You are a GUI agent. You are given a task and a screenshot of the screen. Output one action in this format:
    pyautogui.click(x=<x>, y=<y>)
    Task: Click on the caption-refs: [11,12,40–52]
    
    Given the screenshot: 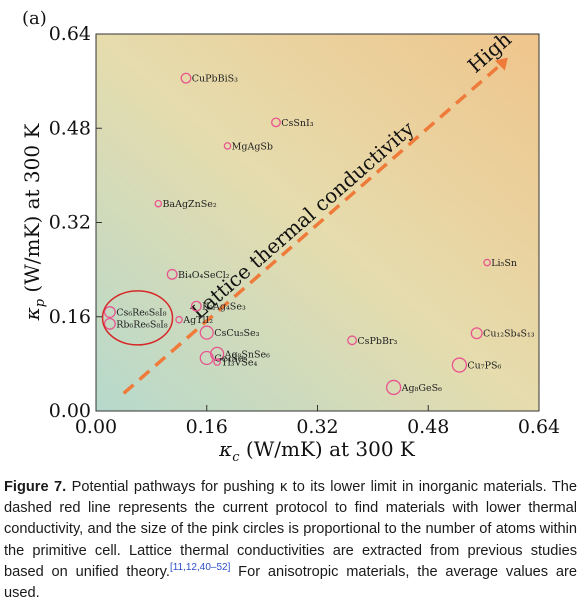 What is the action you would take?
    pyautogui.click(x=200, y=567)
    